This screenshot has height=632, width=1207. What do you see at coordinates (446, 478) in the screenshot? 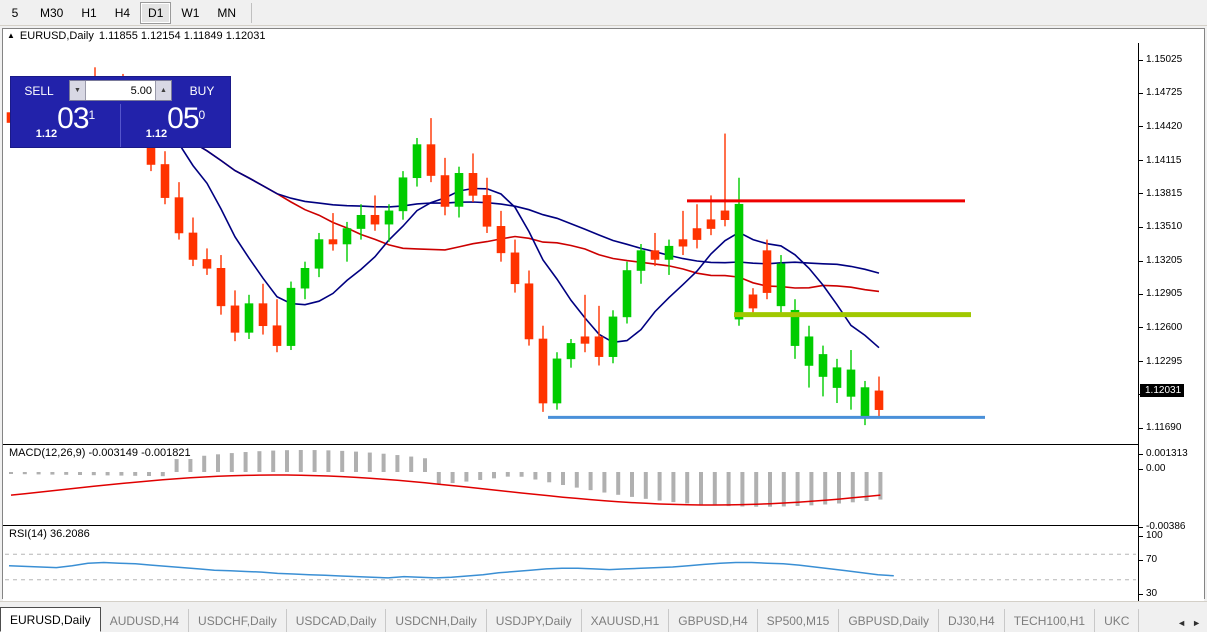
I see `macd-plot` at bounding box center [446, 478].